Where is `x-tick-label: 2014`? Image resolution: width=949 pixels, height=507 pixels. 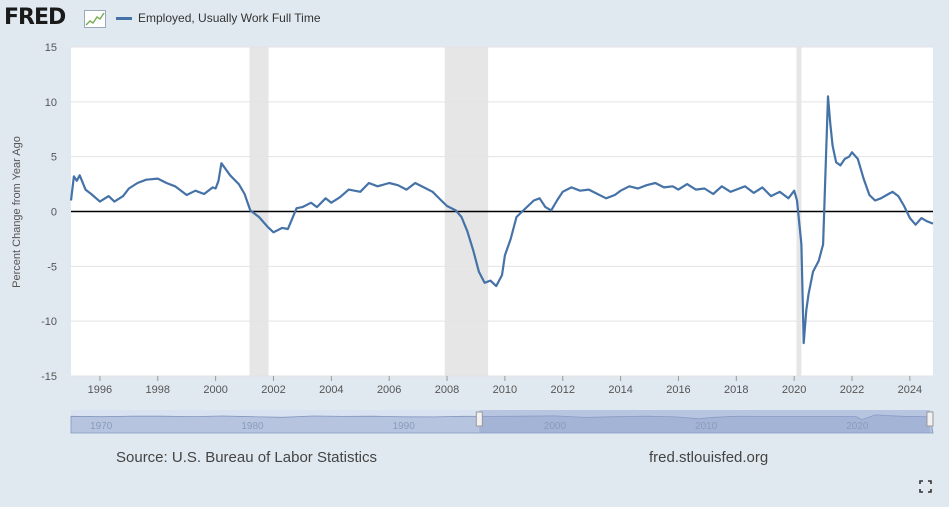
x-tick-label: 2014 is located at coordinates (620, 390).